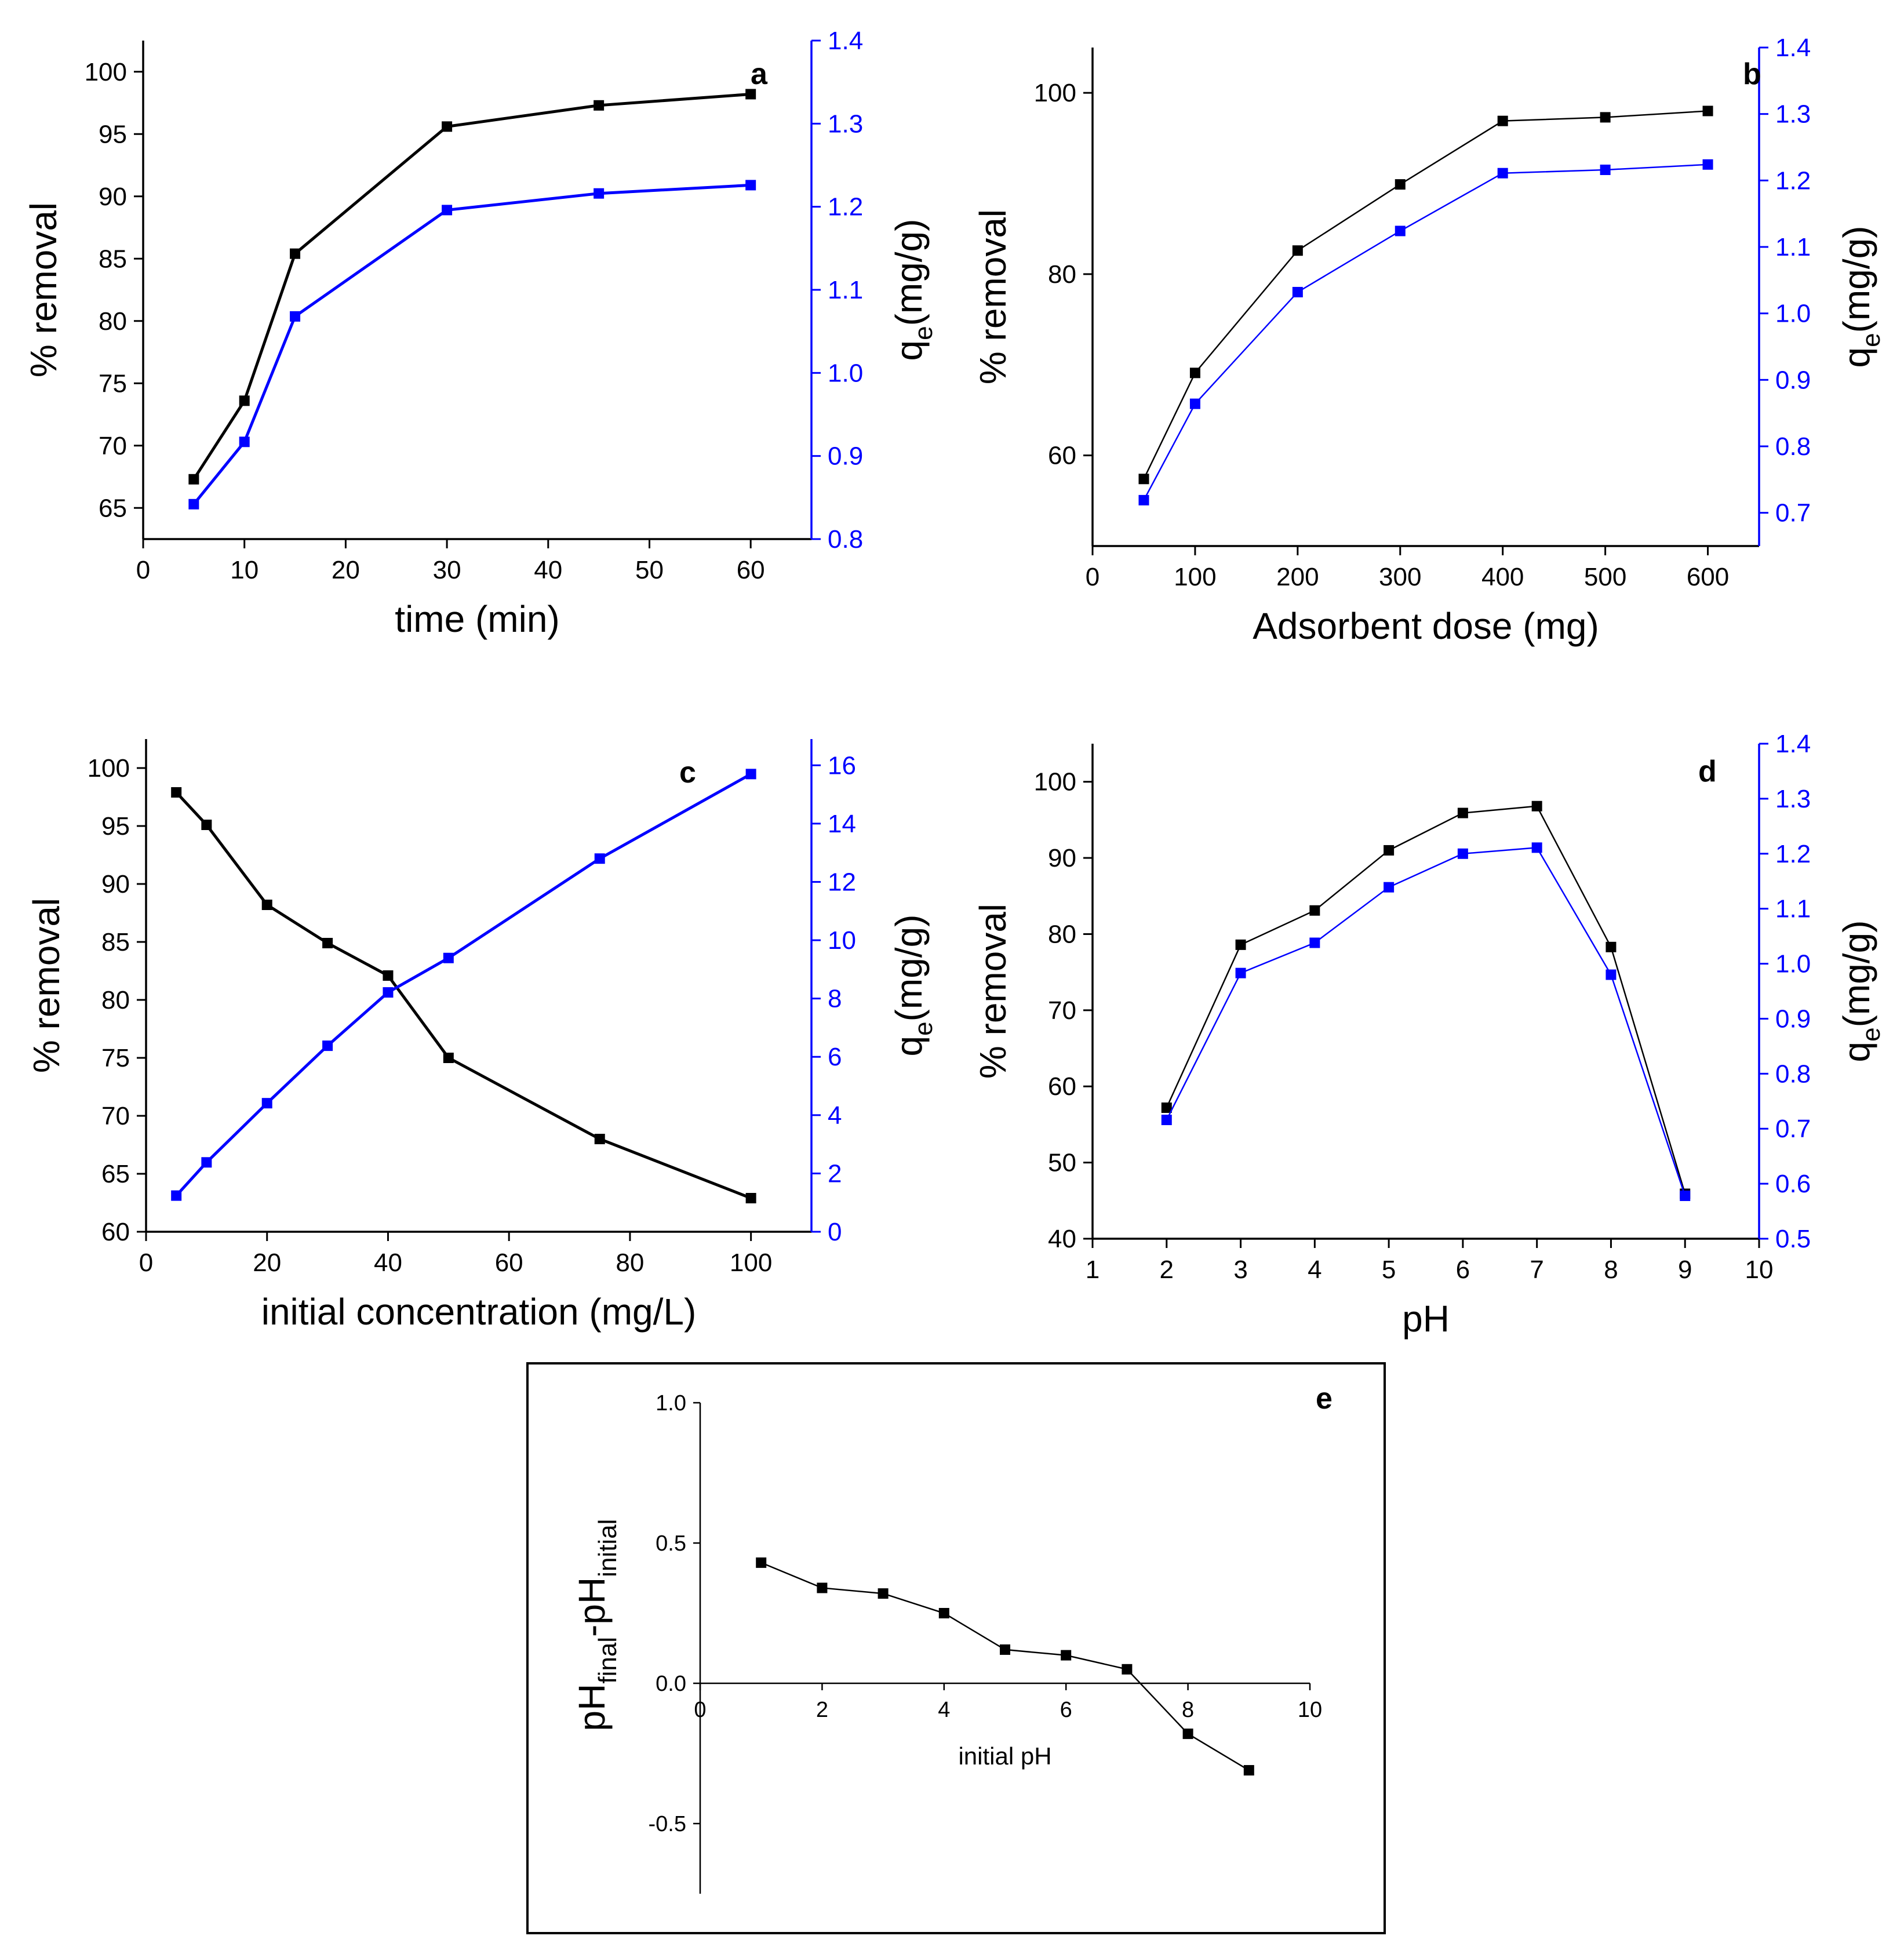 This screenshot has width=1904, height=1954. What do you see at coordinates (846, 290) in the screenshot?
I see `y2-tick-label: 1.1` at bounding box center [846, 290].